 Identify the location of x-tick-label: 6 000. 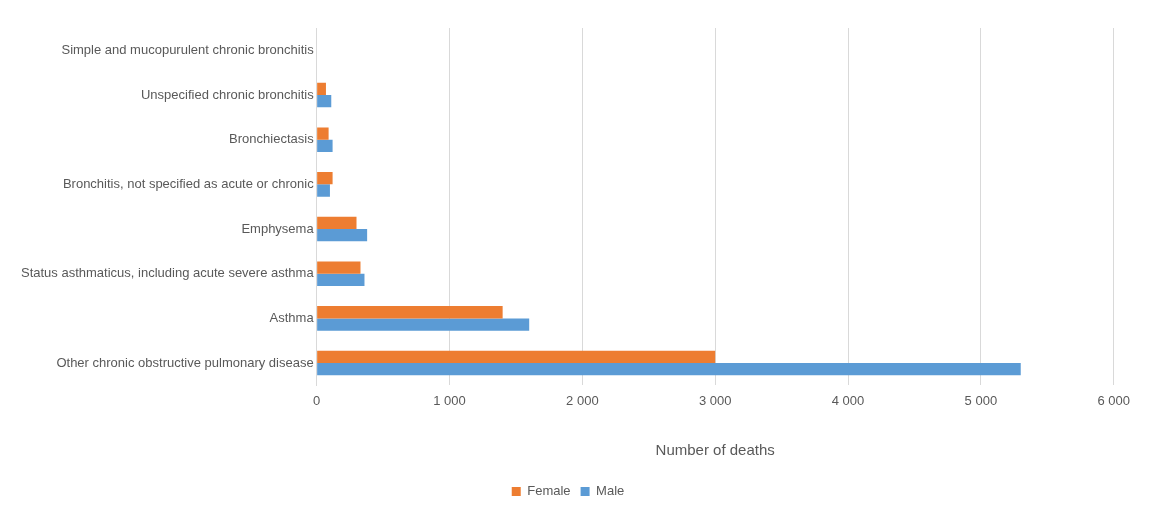
(1114, 400).